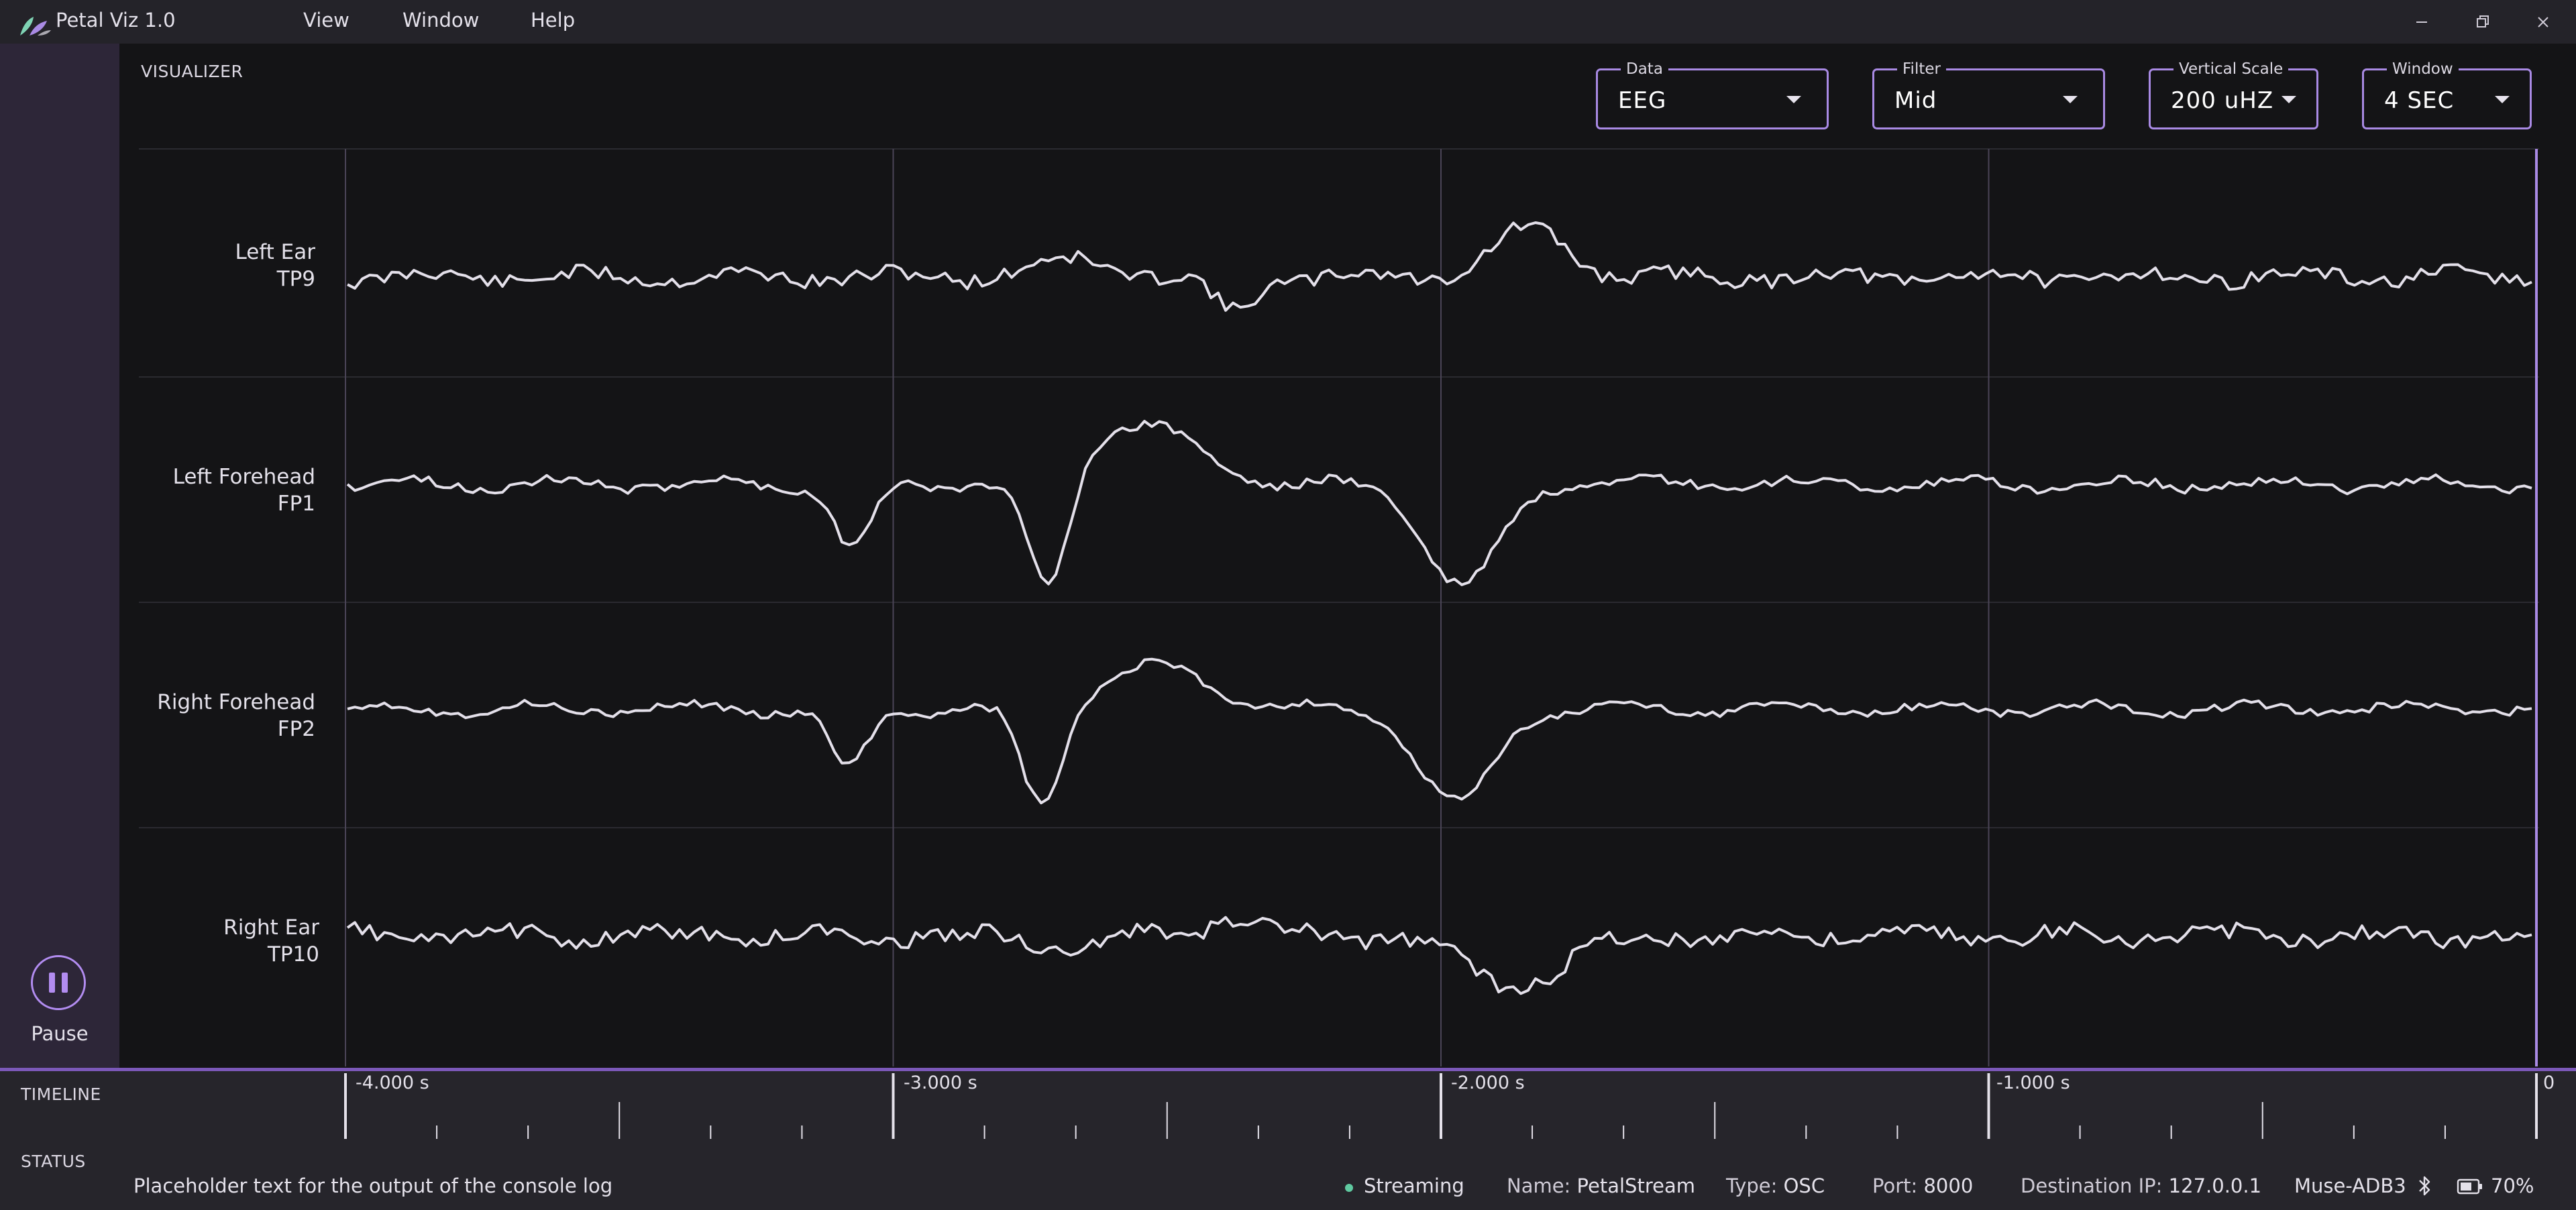 The image size is (2576, 1210). I want to click on pause-icon-bar, so click(65, 983).